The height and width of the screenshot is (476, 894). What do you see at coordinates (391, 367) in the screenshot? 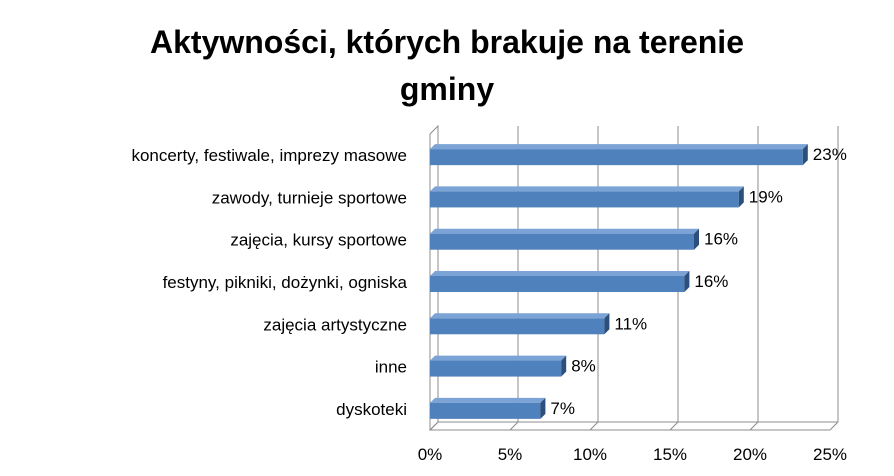
I see `category-label-5: inne` at bounding box center [391, 367].